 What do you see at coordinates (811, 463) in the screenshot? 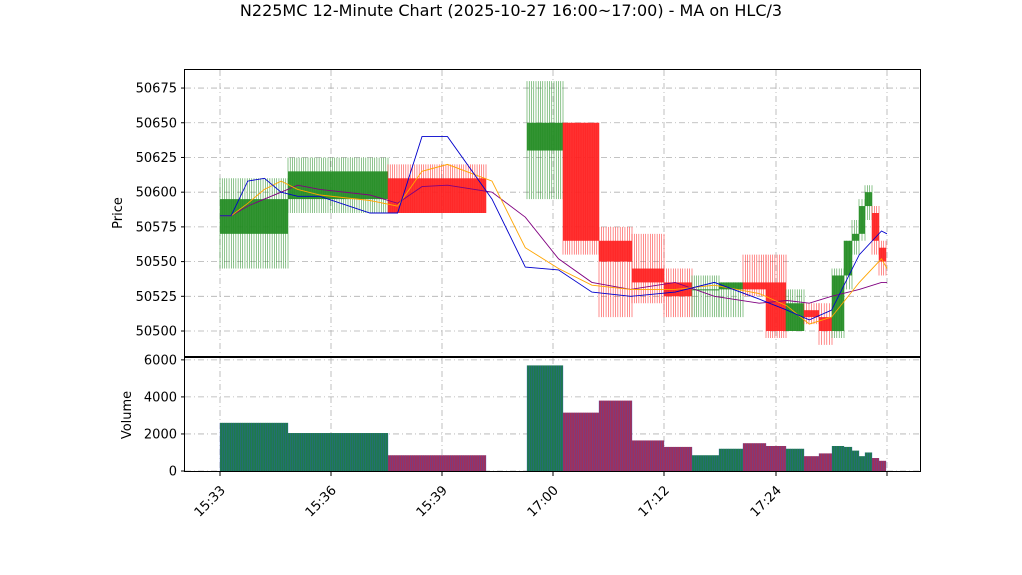
I see `volume-bar-17:26` at bounding box center [811, 463].